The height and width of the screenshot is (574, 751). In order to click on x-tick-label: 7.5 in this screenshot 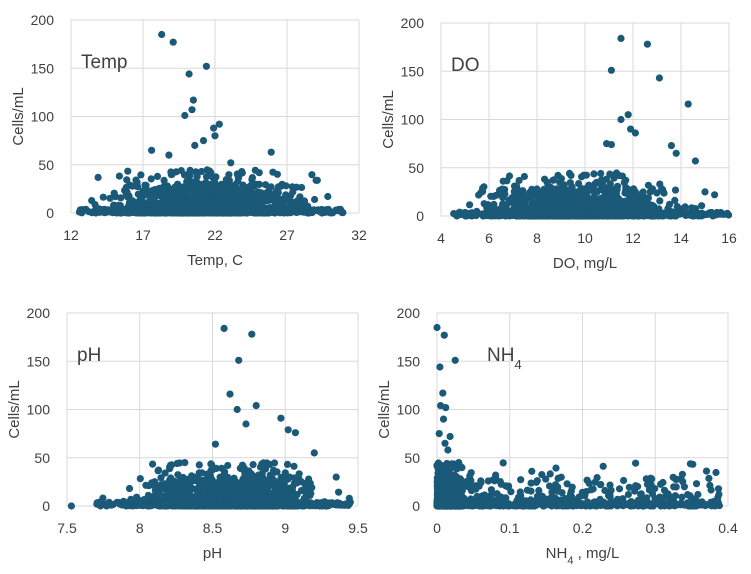, I will do `click(67, 528)`.